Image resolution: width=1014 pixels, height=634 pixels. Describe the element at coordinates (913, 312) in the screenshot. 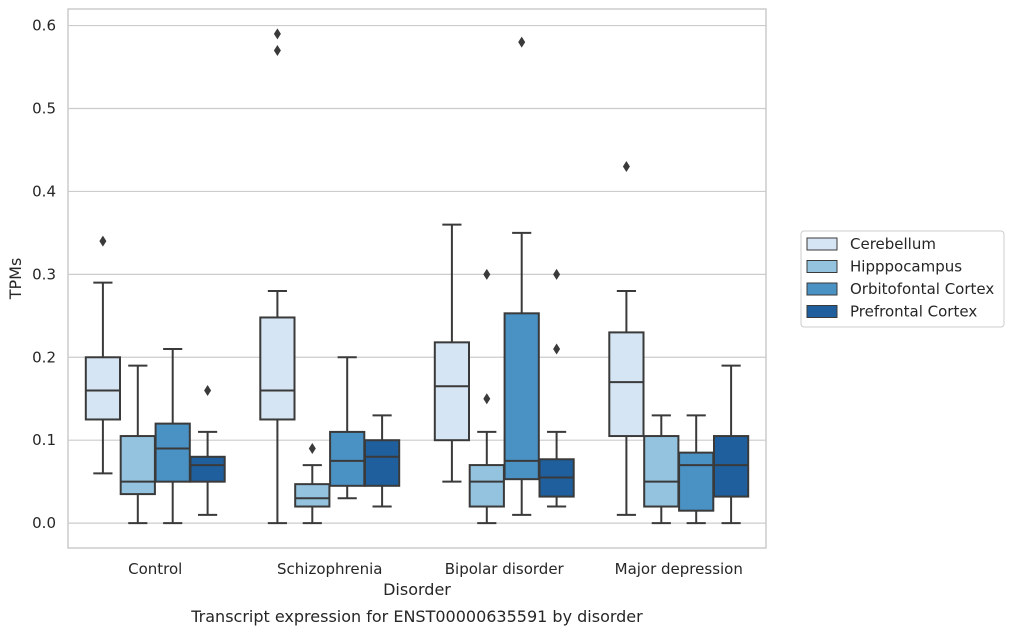

I see `legend-label: Prefrontal Cortex` at that location.